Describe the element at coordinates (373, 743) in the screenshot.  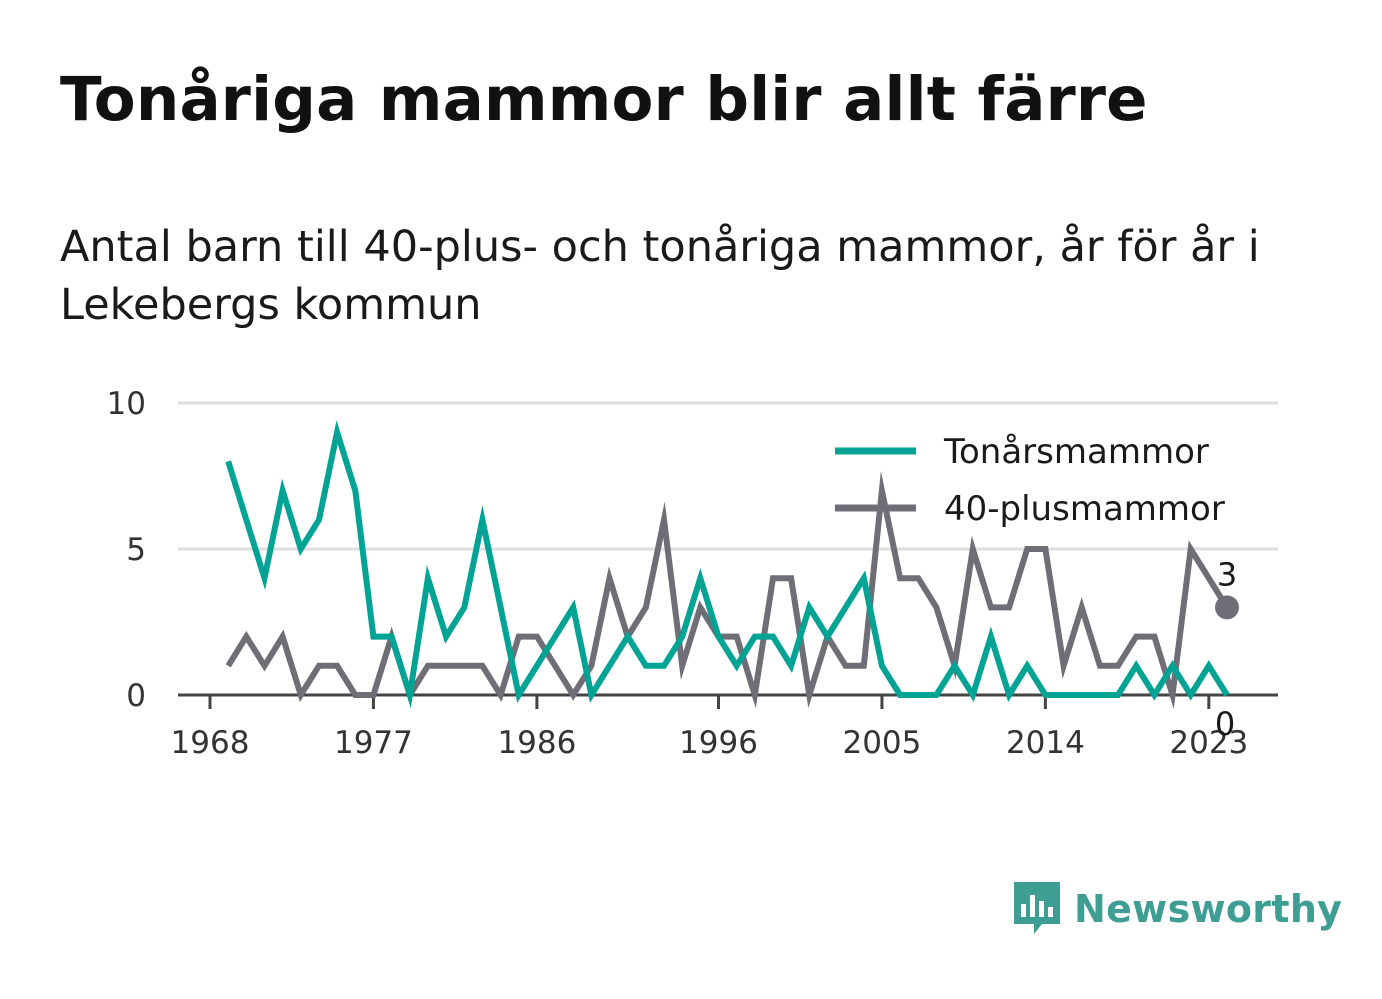
I see `x-tick-label: 1977` at that location.